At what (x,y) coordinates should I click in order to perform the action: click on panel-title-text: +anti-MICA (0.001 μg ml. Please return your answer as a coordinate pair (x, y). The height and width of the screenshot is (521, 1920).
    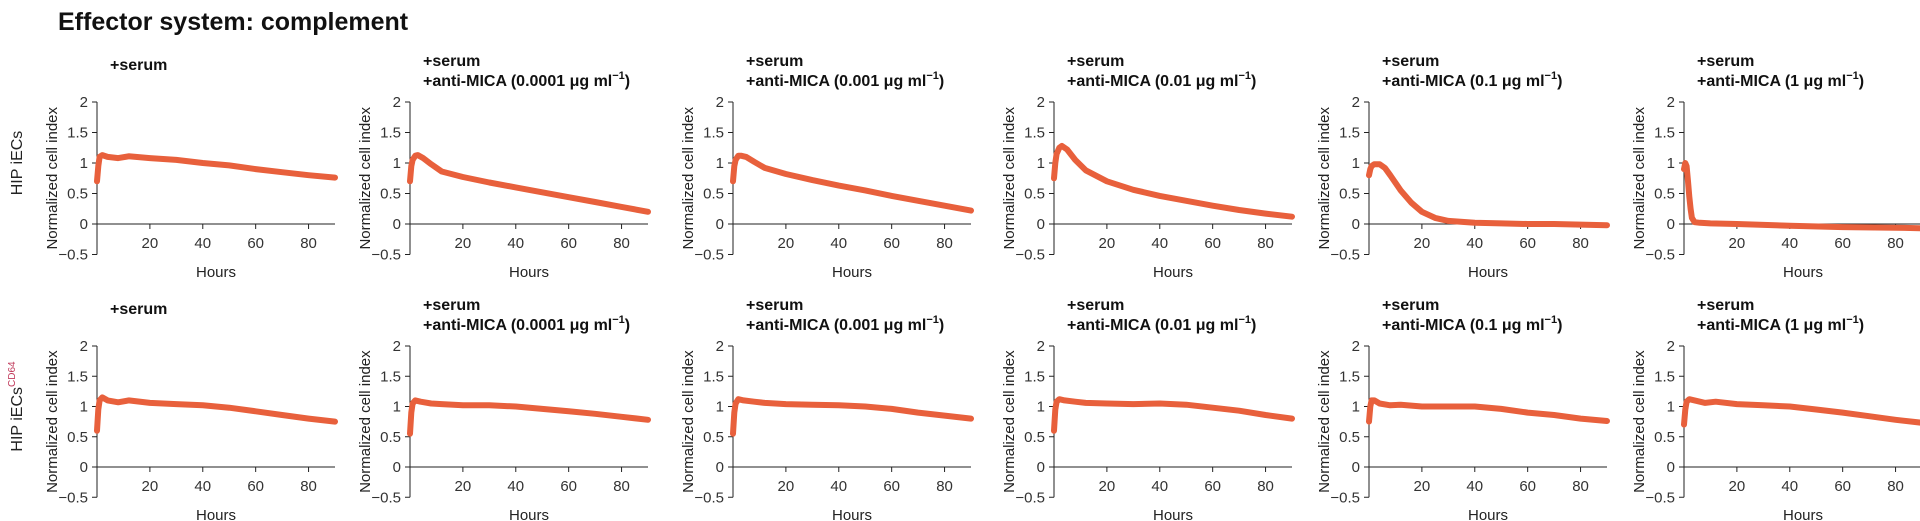
    Looking at the image, I should click on (836, 325).